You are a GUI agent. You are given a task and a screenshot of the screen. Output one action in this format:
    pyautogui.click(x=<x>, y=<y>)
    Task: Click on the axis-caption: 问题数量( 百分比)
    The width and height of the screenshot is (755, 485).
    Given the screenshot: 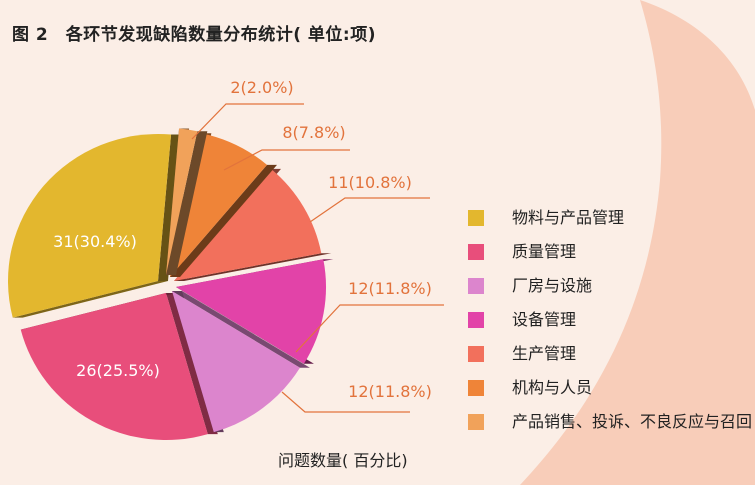 What is the action you would take?
    pyautogui.click(x=343, y=460)
    